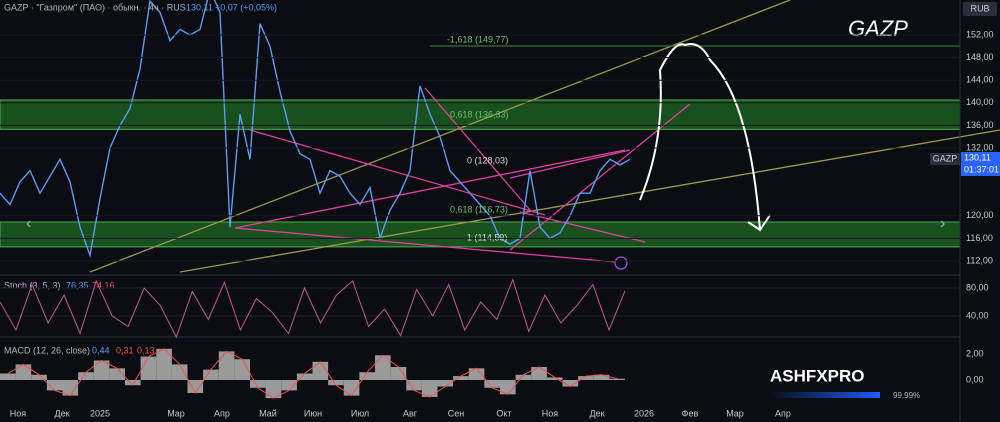  Describe the element at coordinates (980, 147) in the screenshot. I see `y-tick-label: 132,00` at that location.